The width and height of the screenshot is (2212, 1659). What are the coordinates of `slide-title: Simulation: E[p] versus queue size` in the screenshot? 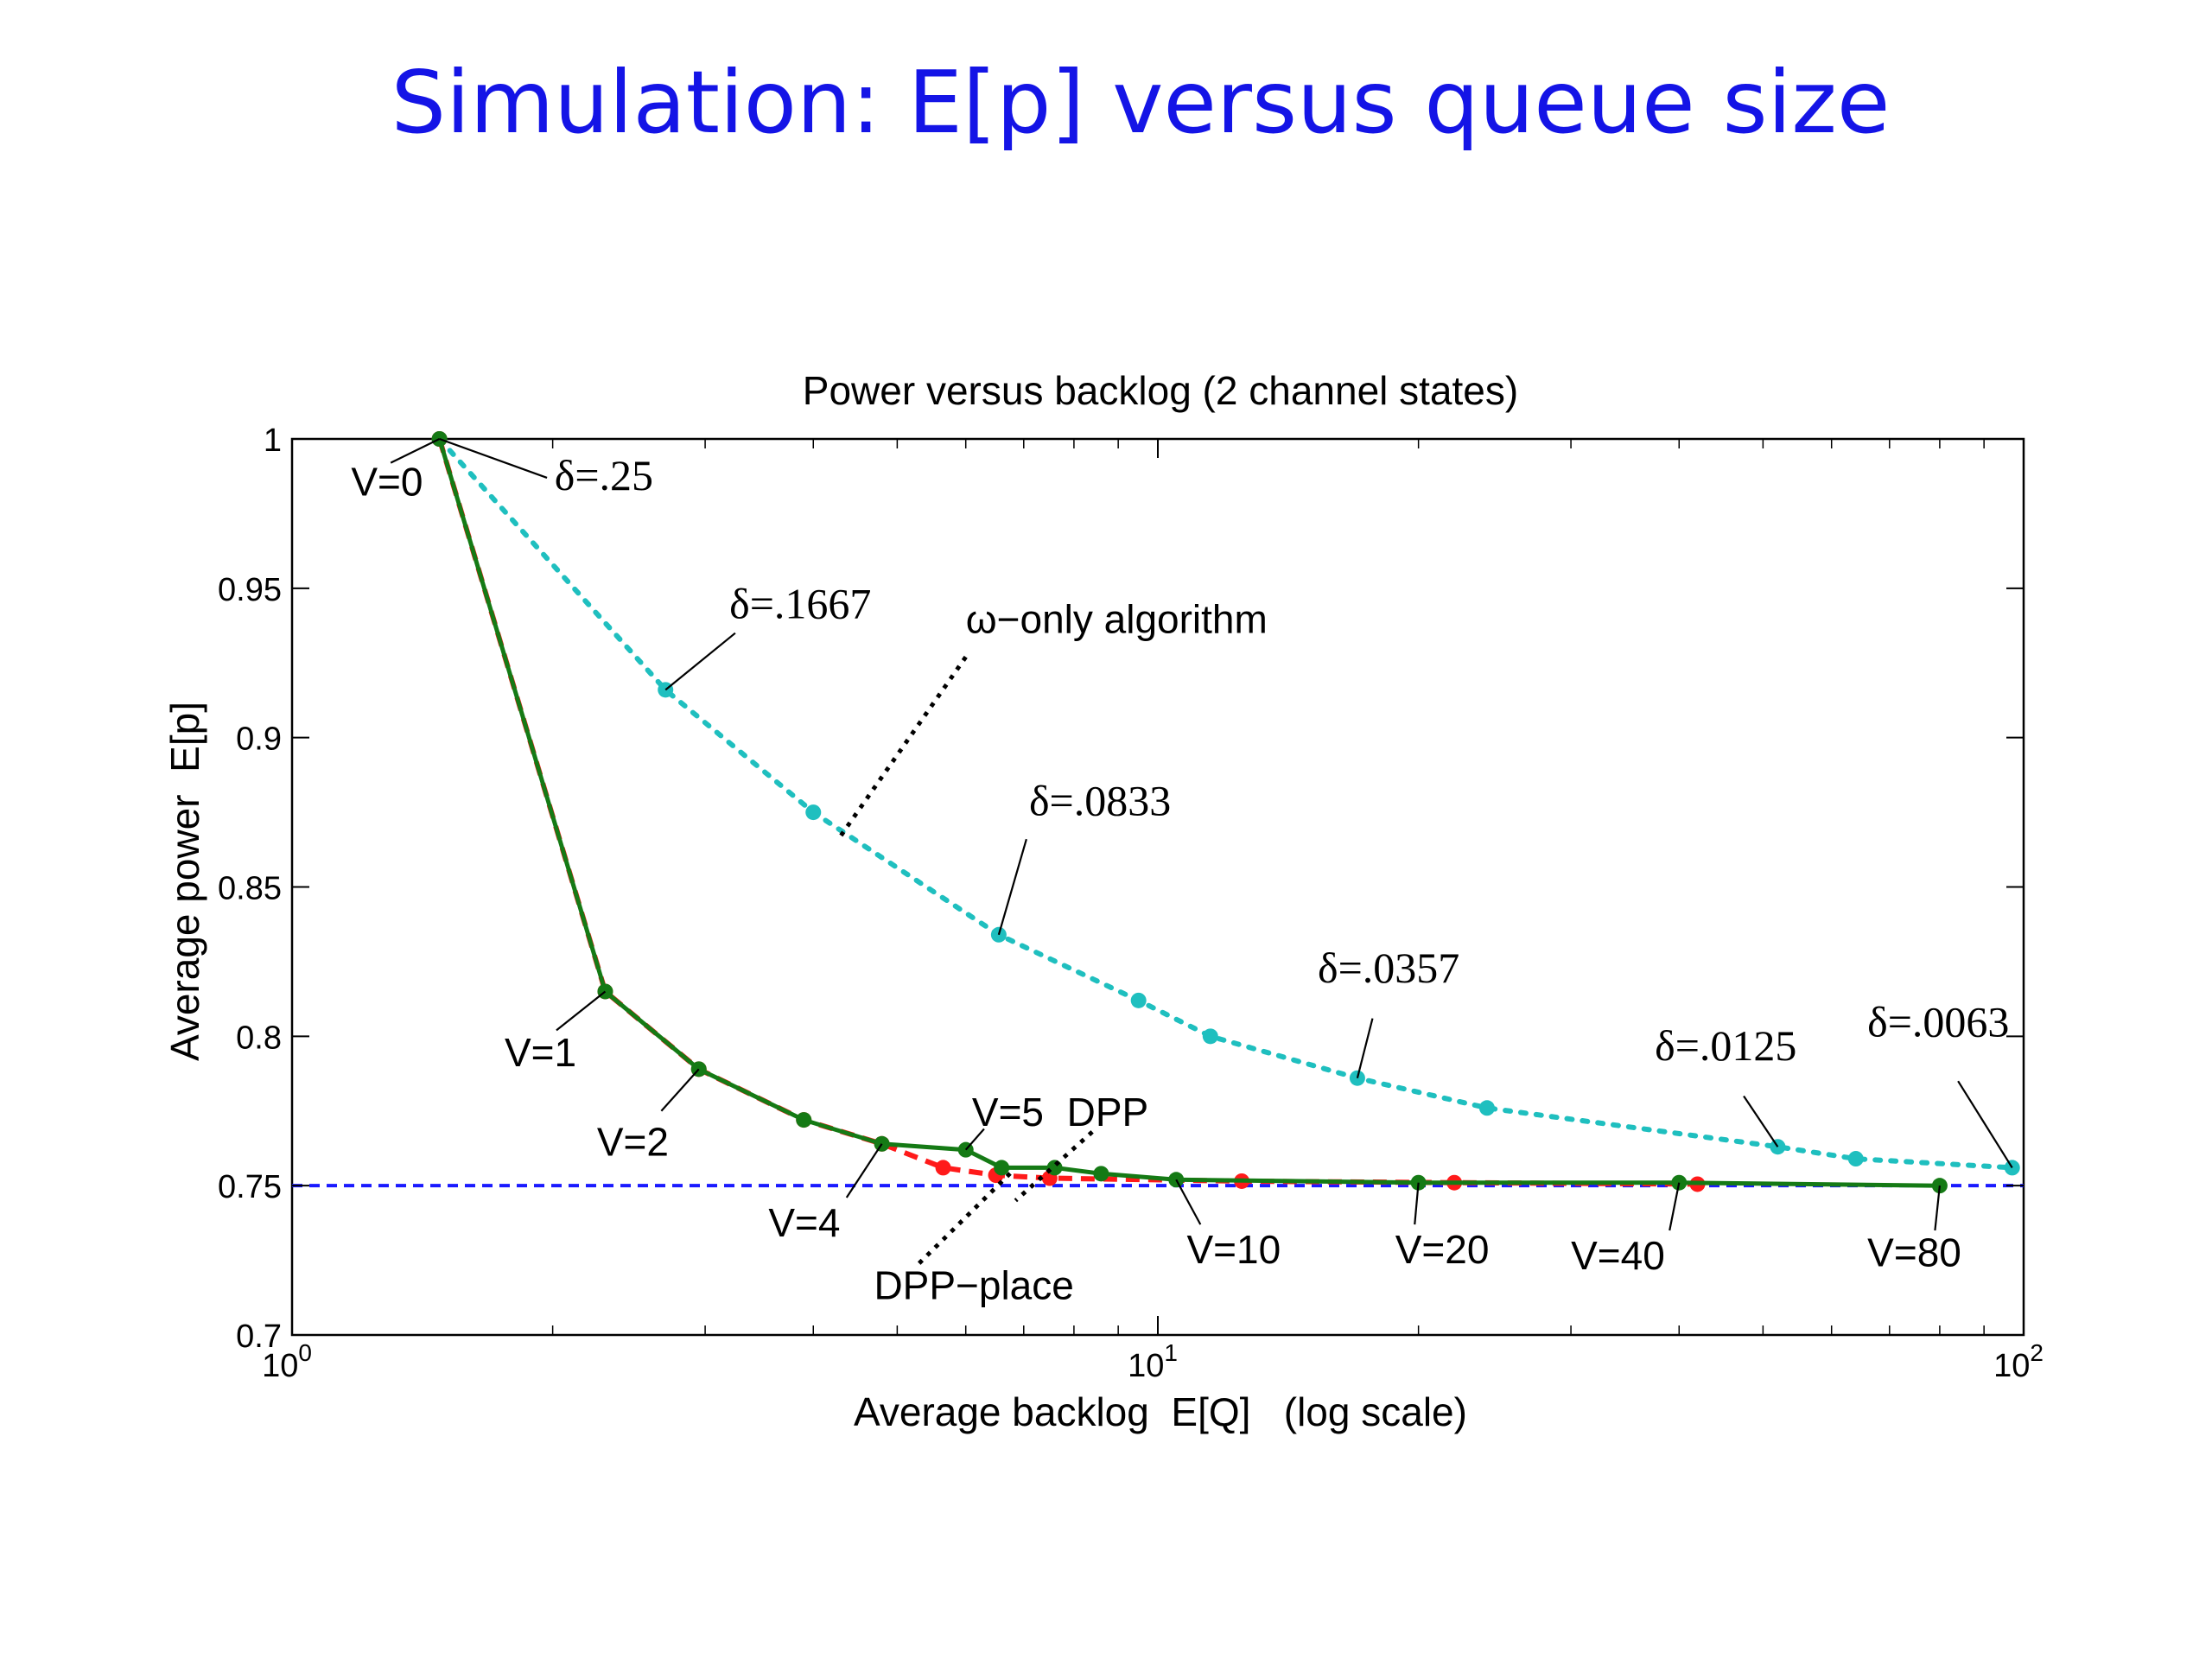 It's located at (1141, 102).